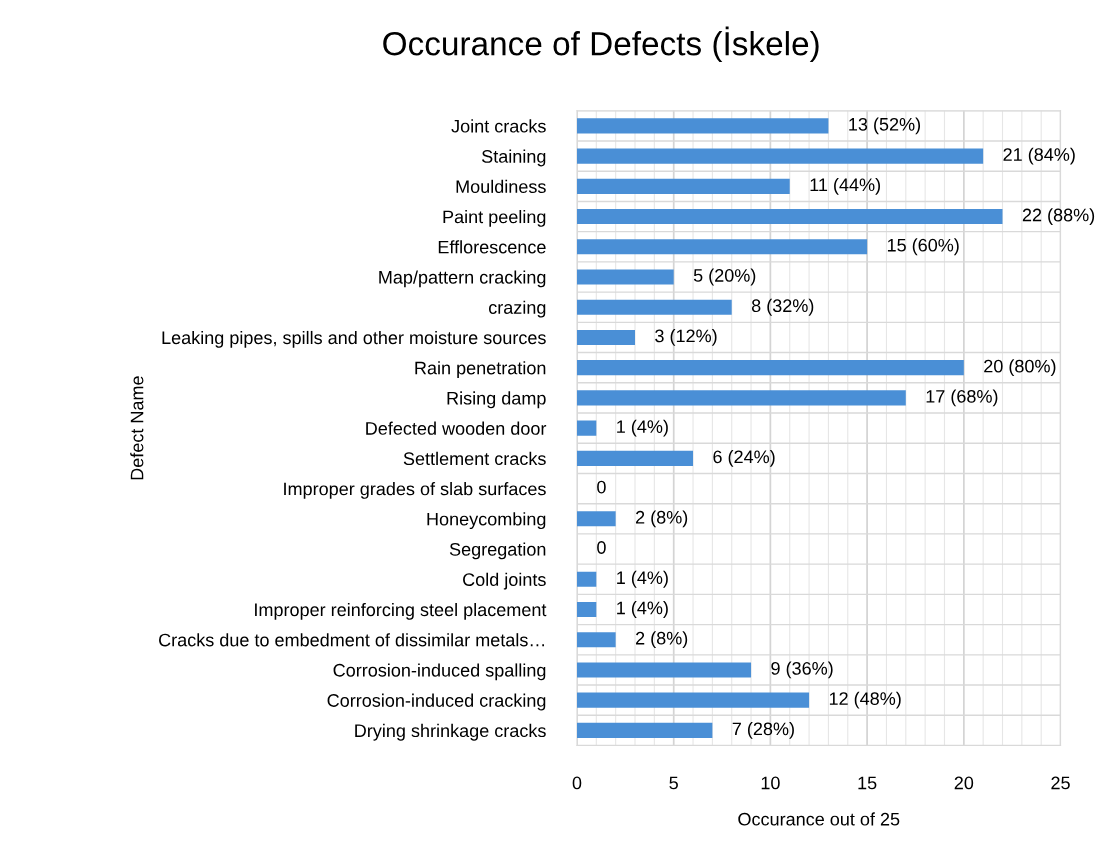 This screenshot has height=852, width=1099. What do you see at coordinates (867, 783) in the screenshot?
I see `x-tick-label: 15` at bounding box center [867, 783].